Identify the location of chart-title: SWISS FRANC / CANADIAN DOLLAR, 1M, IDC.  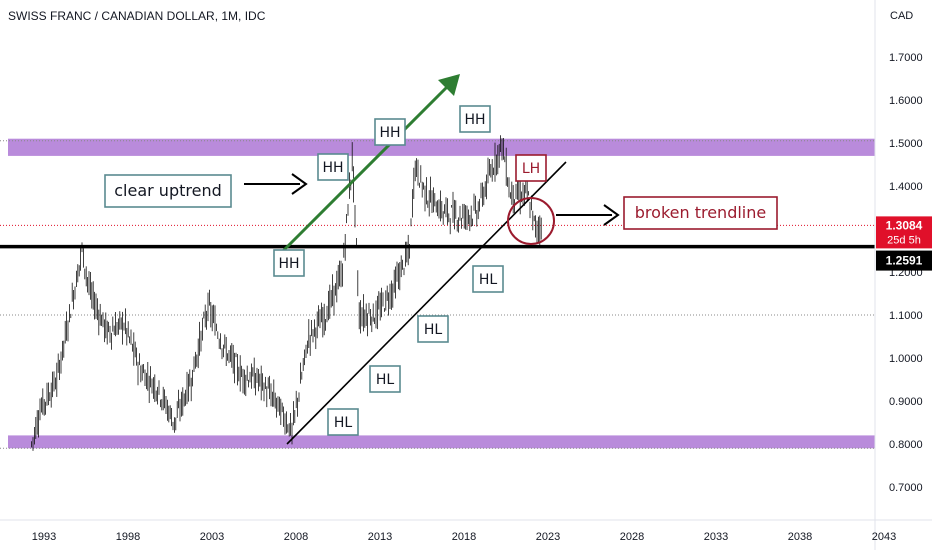
(137, 16).